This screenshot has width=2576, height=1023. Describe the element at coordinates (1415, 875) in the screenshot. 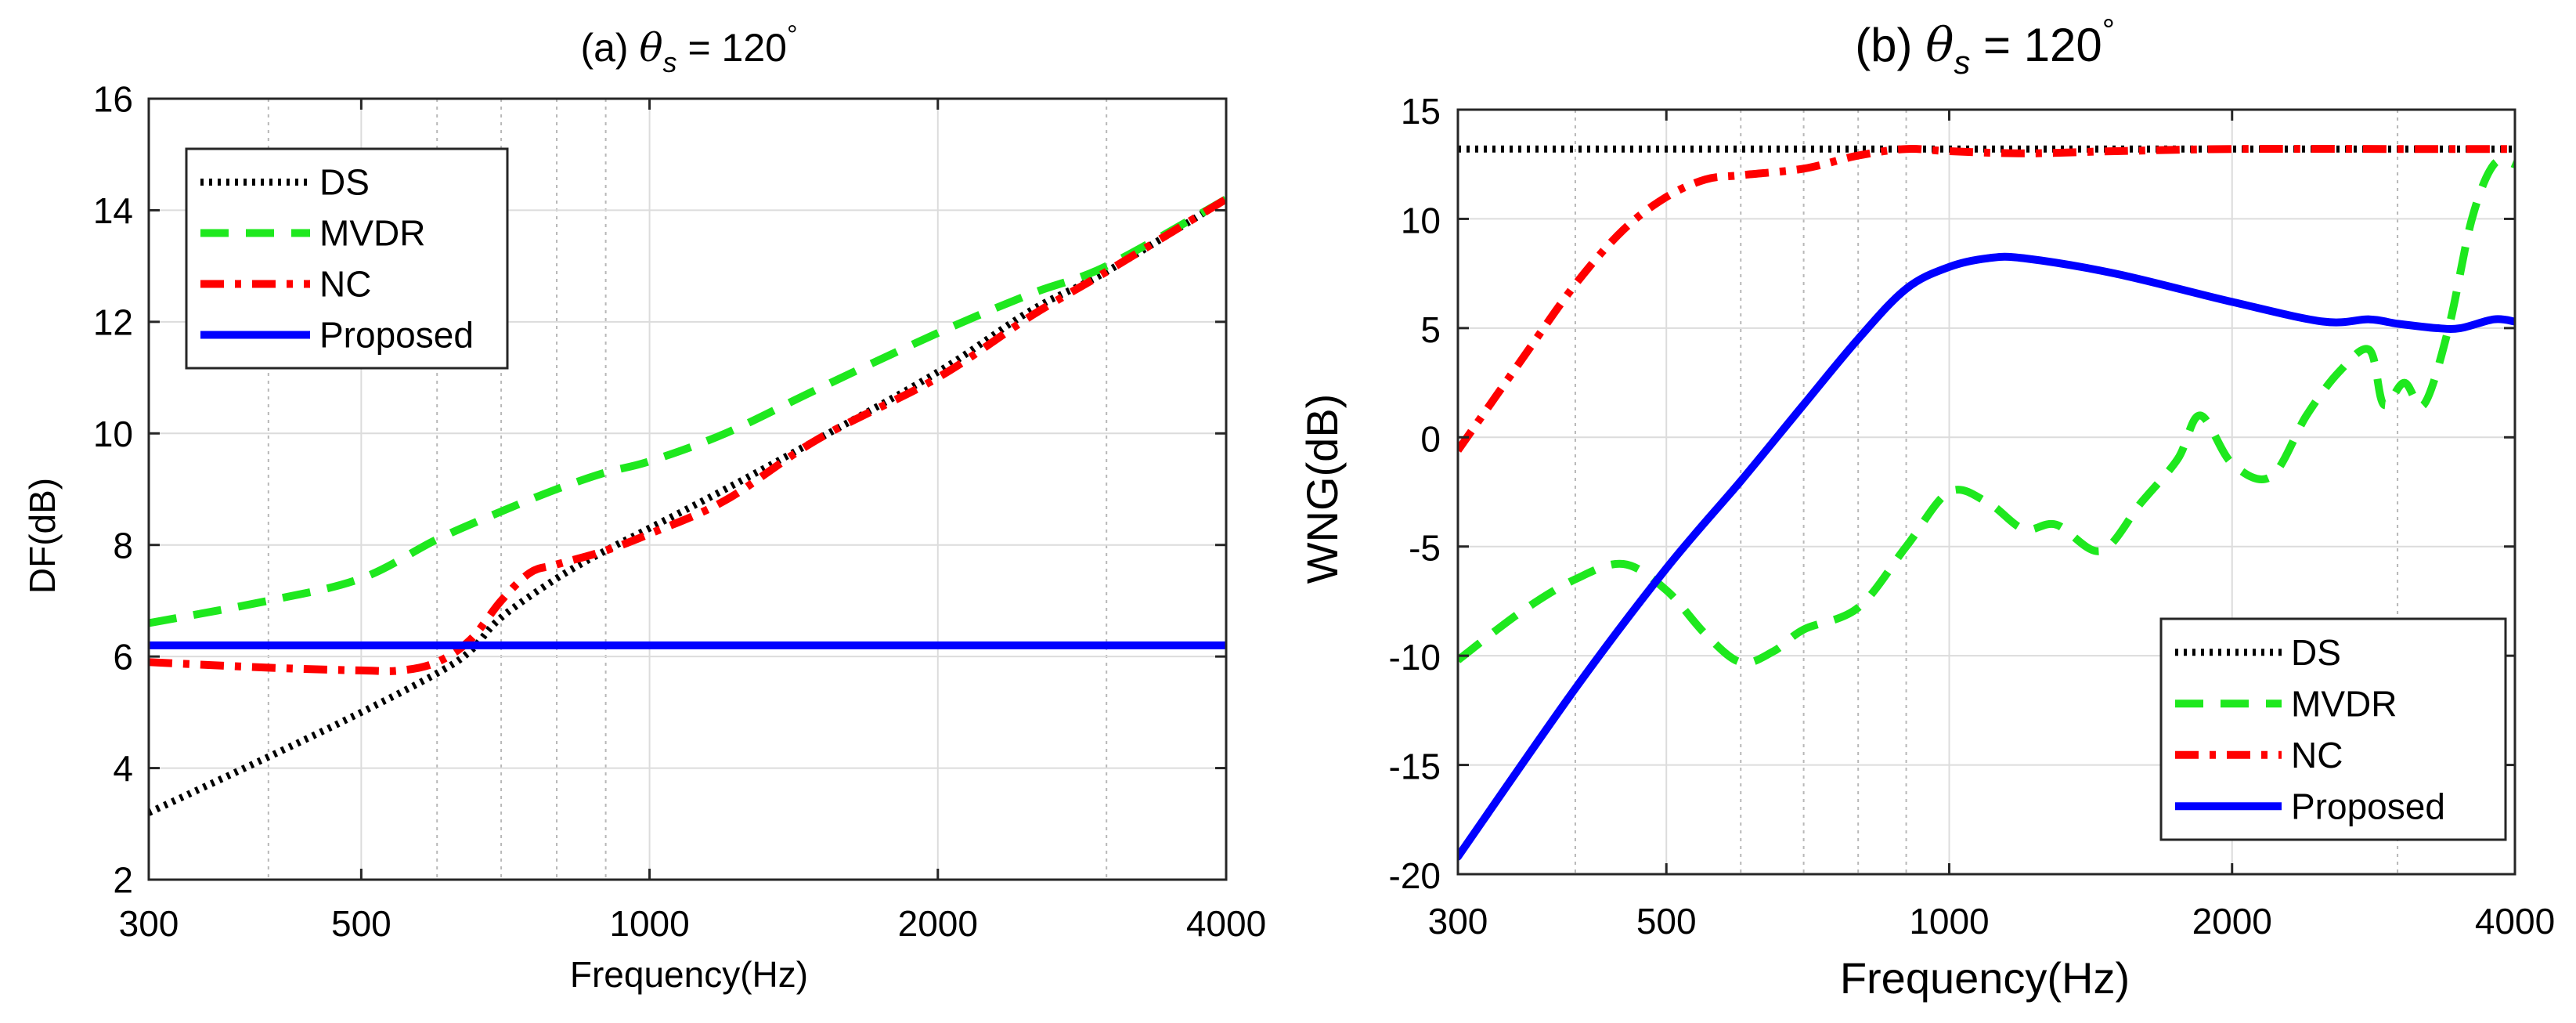

I see `y-tick-label: -20` at that location.